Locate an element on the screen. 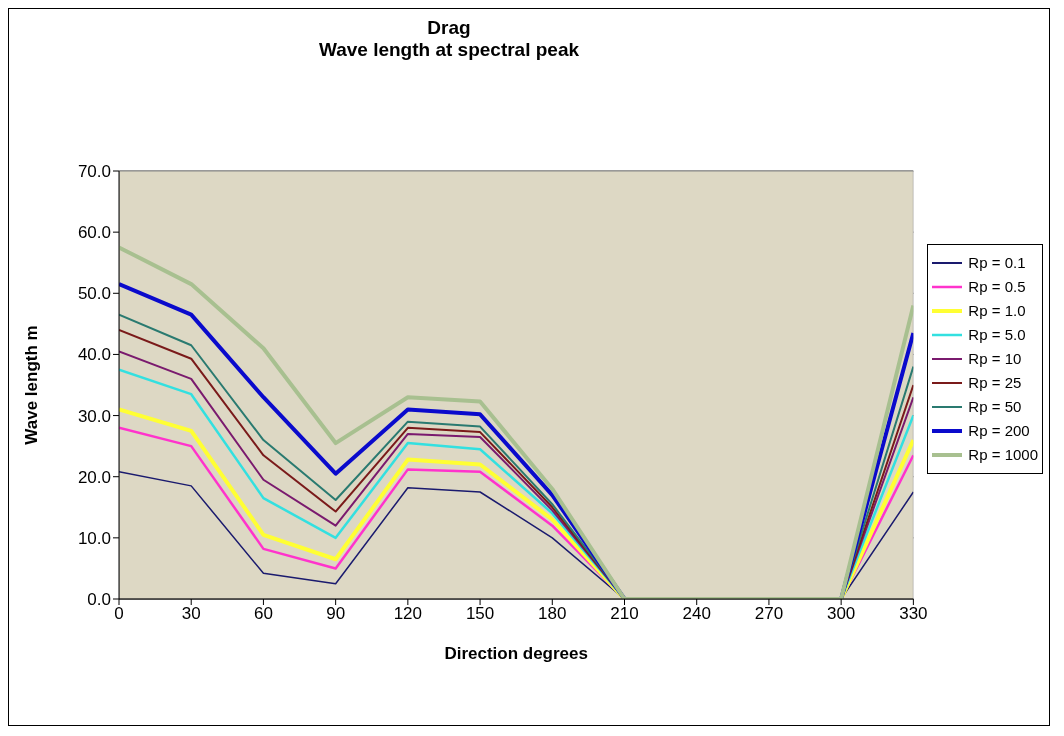  legend-label: Rp = 1.0 is located at coordinates (997, 311).